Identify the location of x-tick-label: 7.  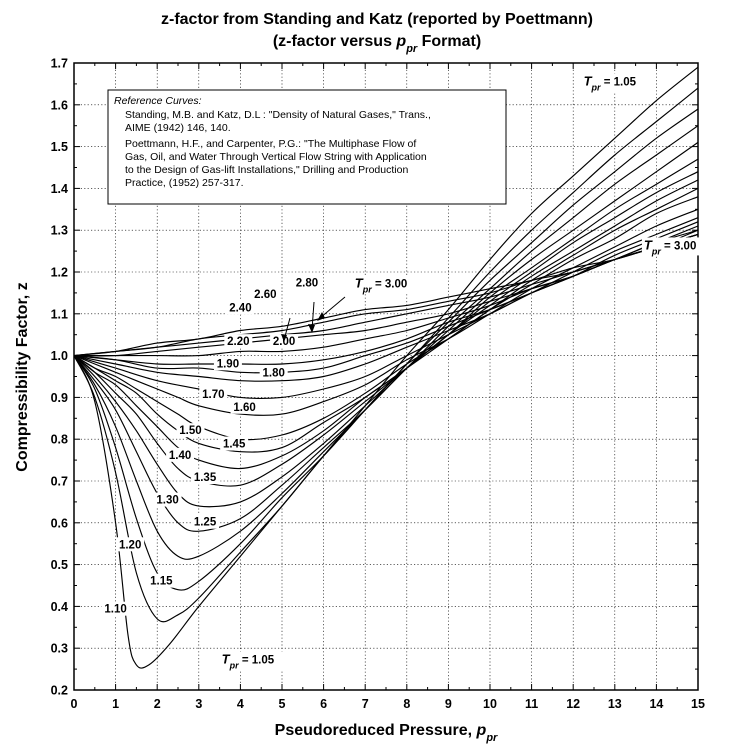
(365, 704).